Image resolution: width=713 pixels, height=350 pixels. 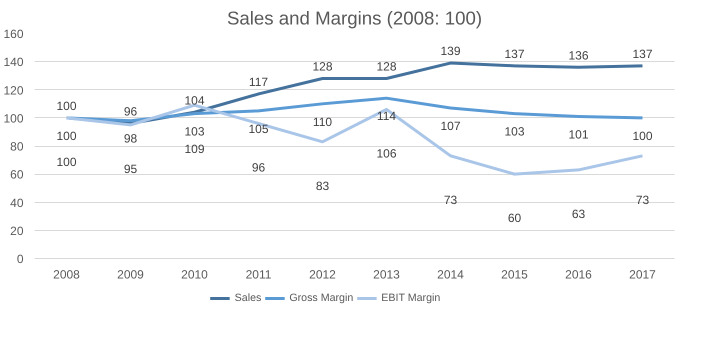 I want to click on y-tick-label: 80, so click(x=17, y=147).